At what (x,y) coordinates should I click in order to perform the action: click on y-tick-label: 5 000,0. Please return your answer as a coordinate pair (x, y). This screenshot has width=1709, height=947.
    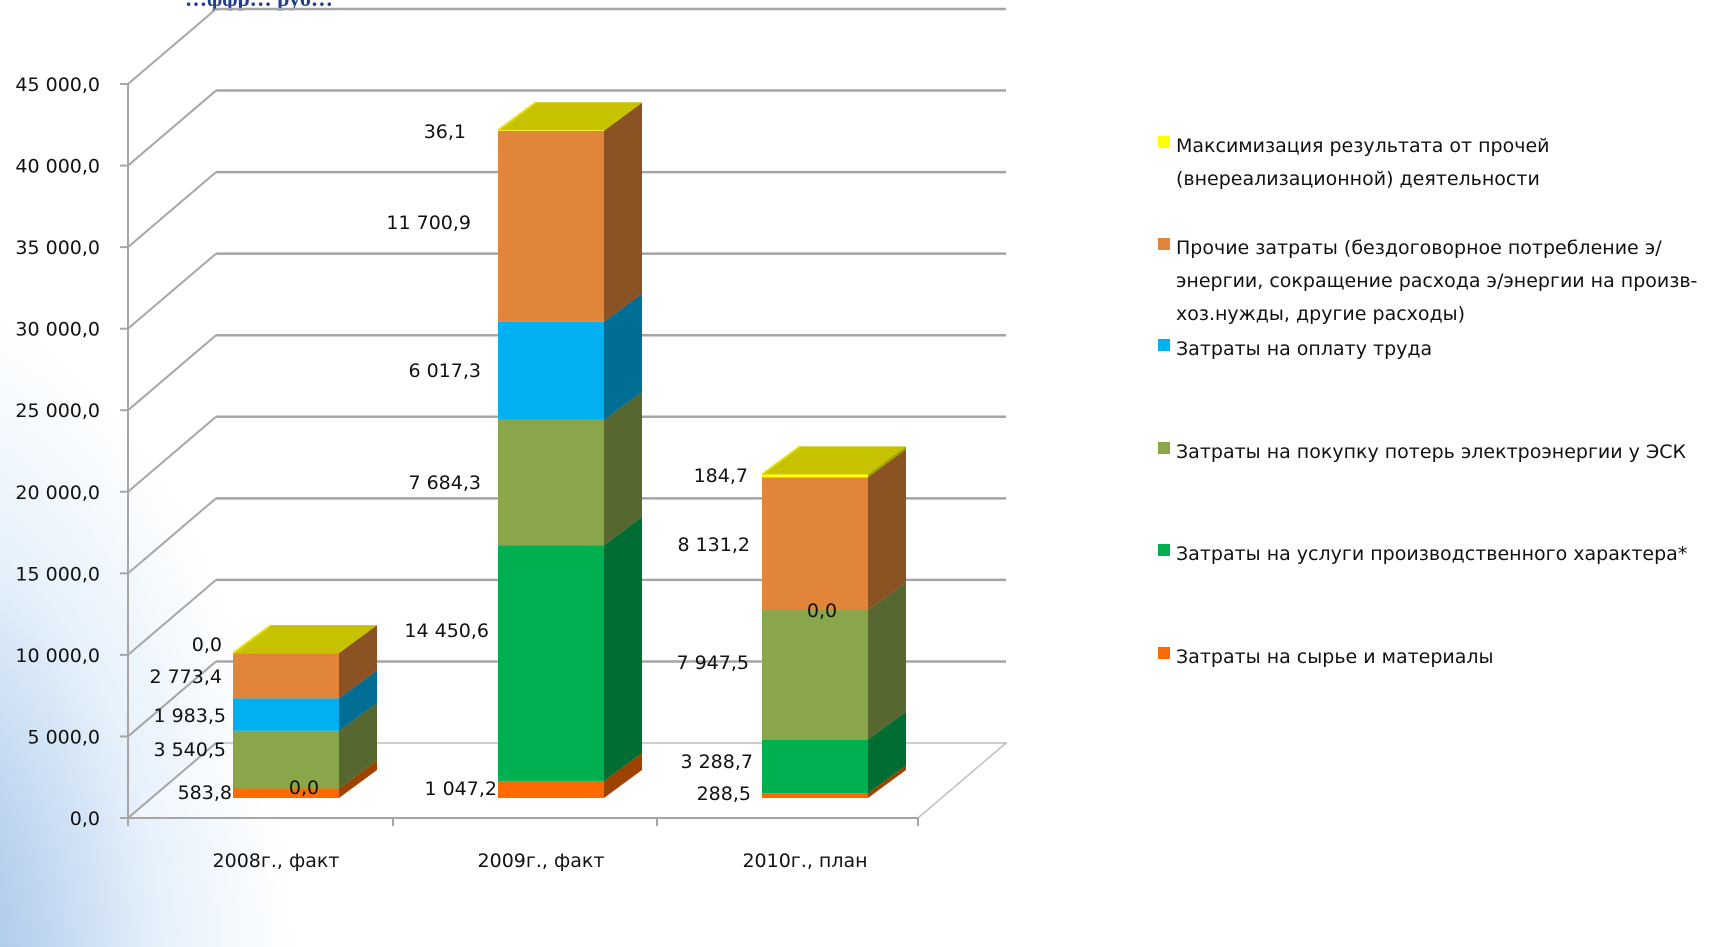
    Looking at the image, I should click on (63, 737).